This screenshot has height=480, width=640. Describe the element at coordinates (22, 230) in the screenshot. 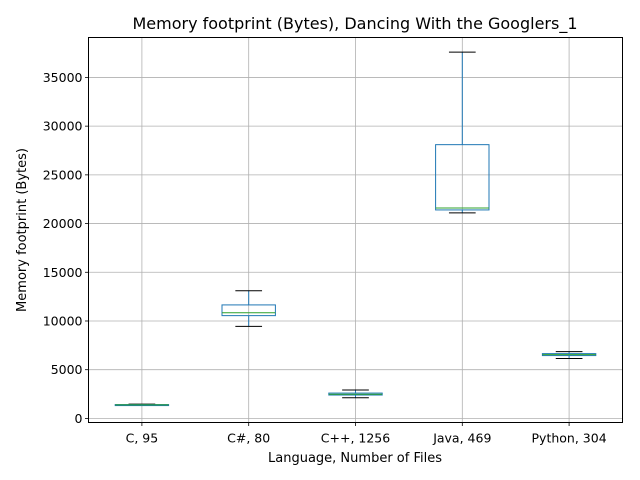

I see `y-axis-label: Memory footprint (Bytes)` at that location.